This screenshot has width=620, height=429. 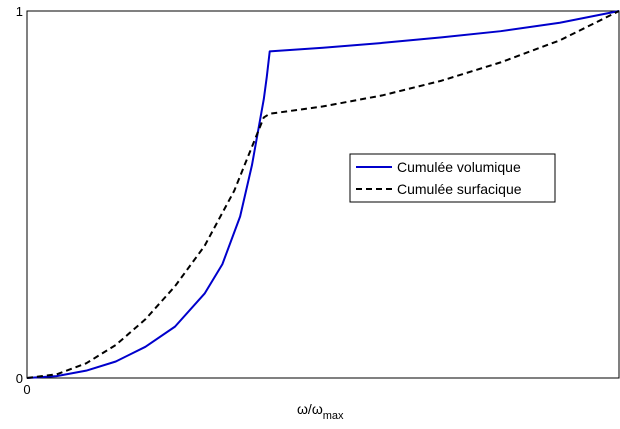 What do you see at coordinates (459, 167) in the screenshot?
I see `legend-label-0: Cumulée volumique` at bounding box center [459, 167].